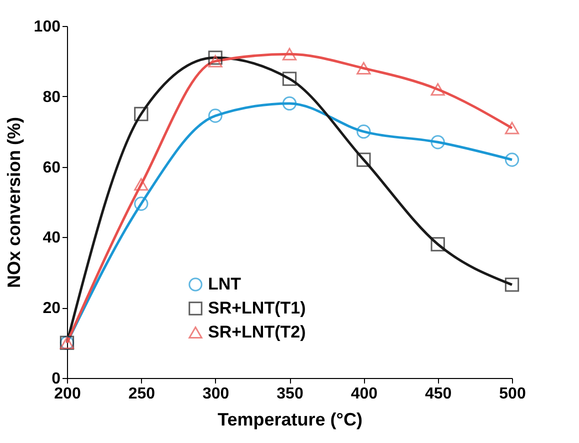 The width and height of the screenshot is (579, 443). I want to click on y-tick-label: 40, so click(51, 238).